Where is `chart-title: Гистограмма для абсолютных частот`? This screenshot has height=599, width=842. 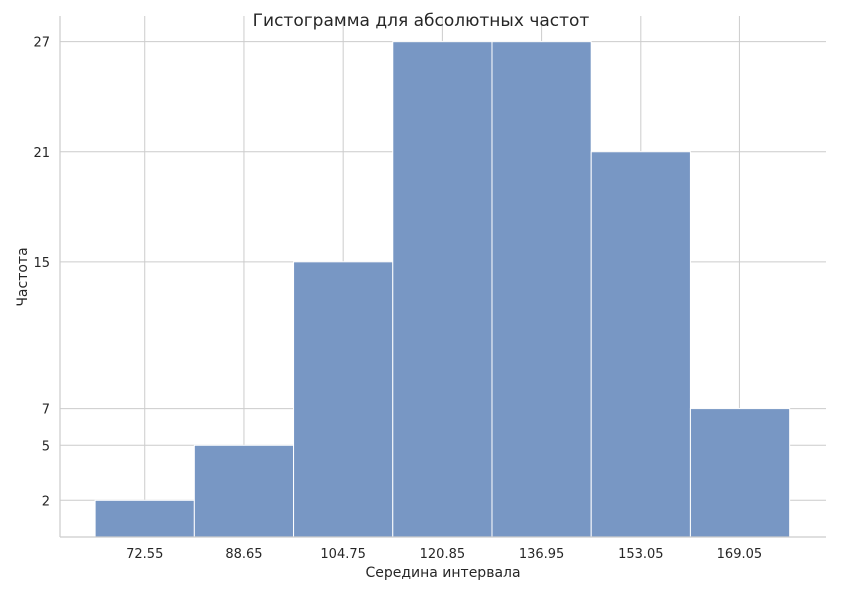
chart-title: Гистограмма для абсолютных частот is located at coordinates (421, 21).